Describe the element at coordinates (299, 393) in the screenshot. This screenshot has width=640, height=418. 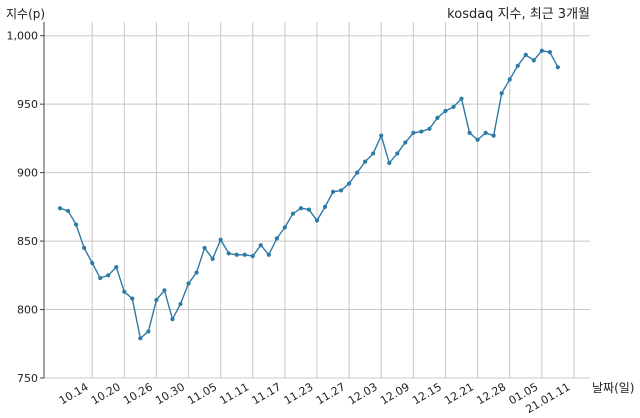
I see `x-tick-label: 11.23` at that location.